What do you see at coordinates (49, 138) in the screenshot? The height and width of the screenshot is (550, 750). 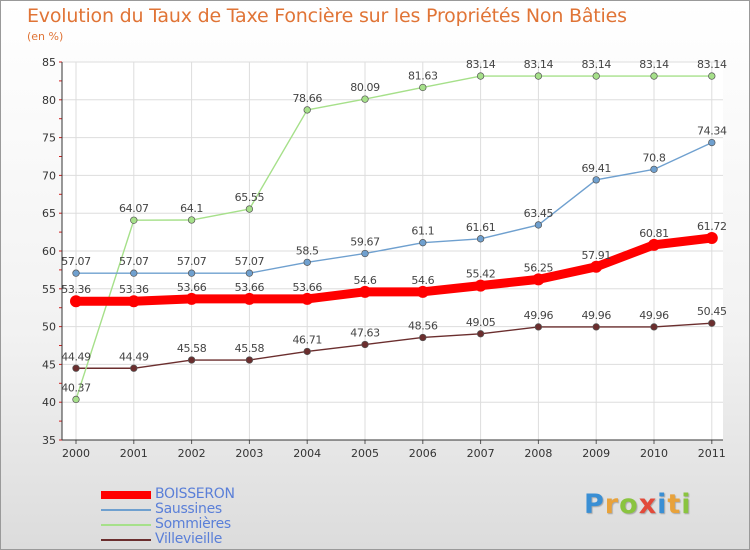 I see `y-tick-label: 75` at bounding box center [49, 138].